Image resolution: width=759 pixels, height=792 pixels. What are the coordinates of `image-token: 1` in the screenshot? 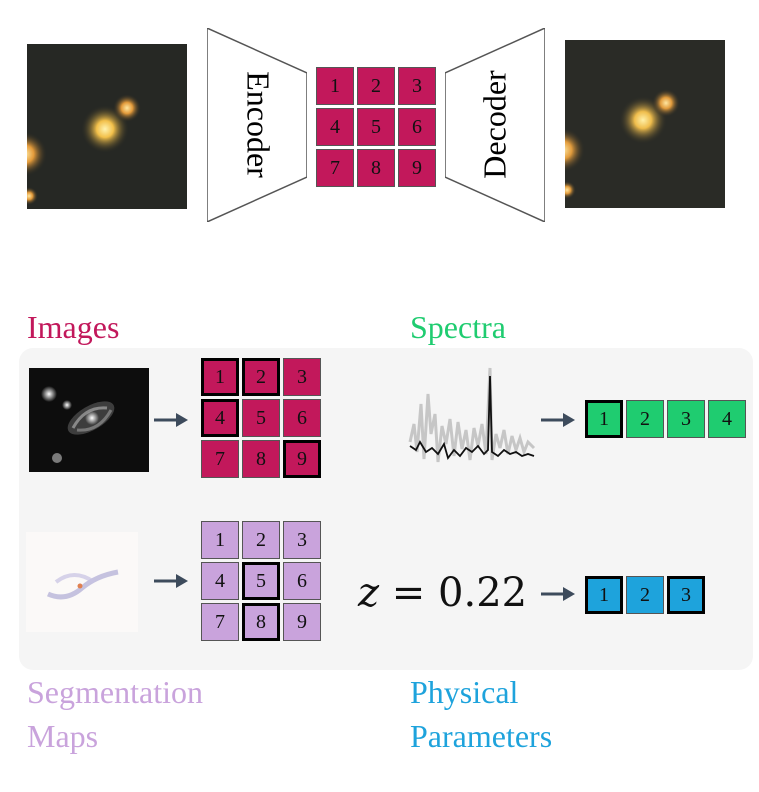 It's located at (220, 377).